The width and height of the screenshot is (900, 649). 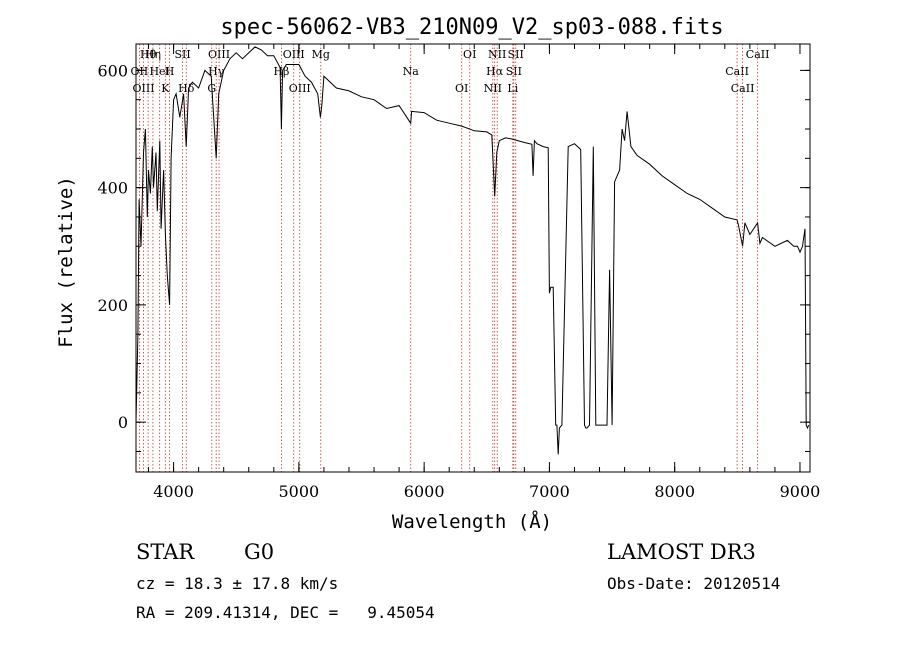 I want to click on y-tick-label: 400, so click(x=112, y=188).